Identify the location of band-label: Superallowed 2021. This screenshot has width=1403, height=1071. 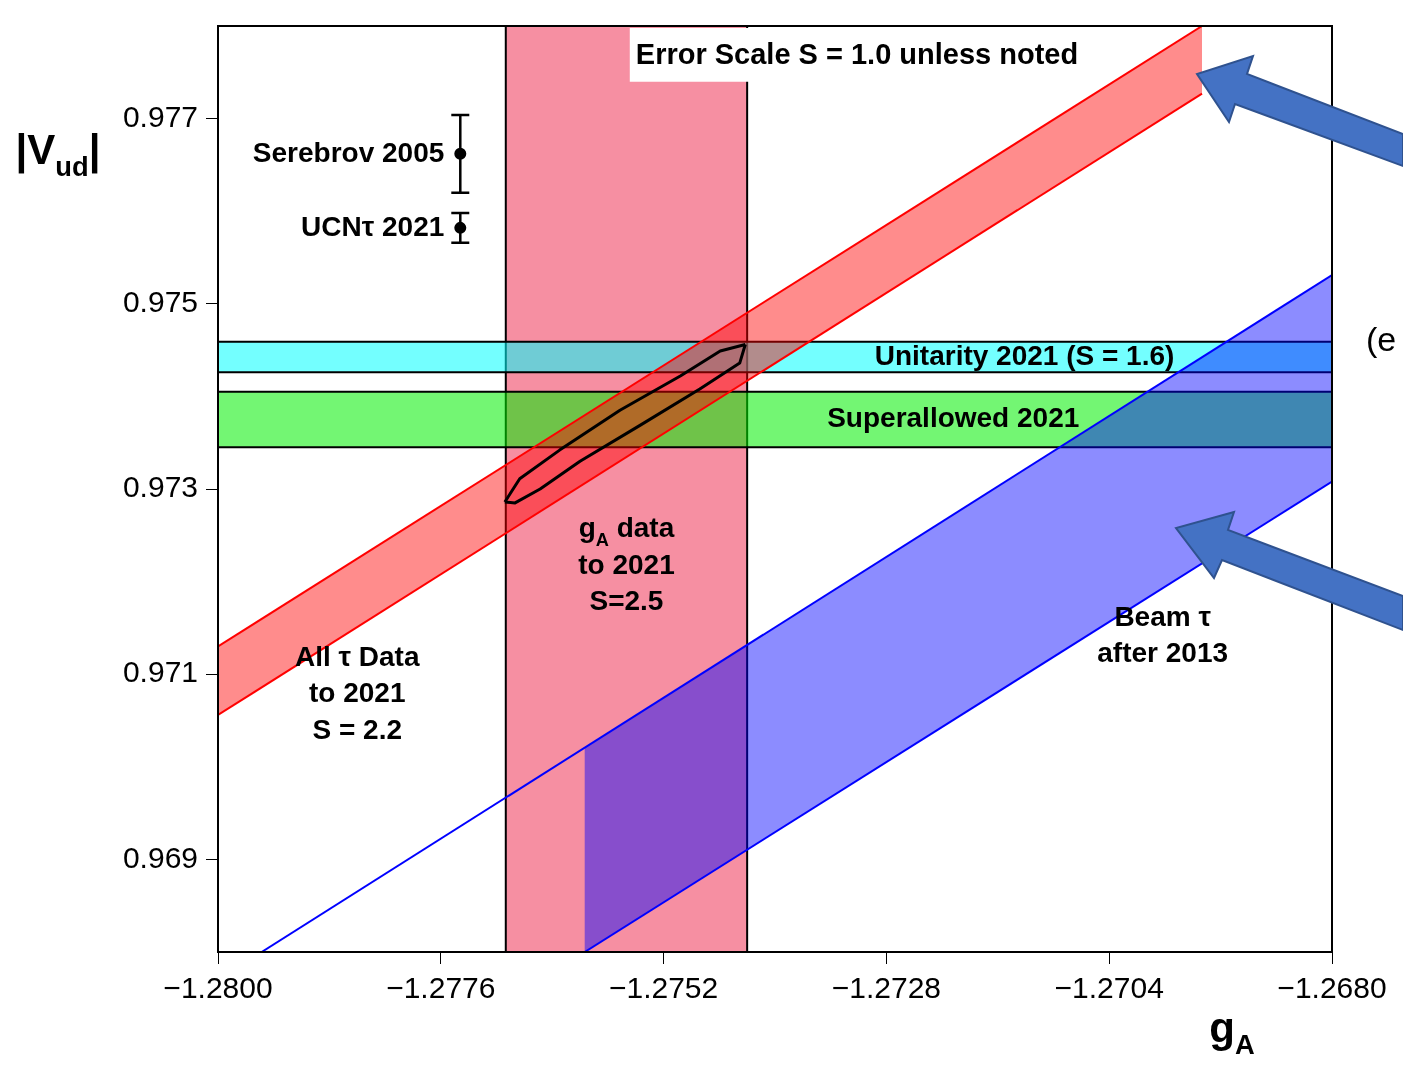
(953, 418).